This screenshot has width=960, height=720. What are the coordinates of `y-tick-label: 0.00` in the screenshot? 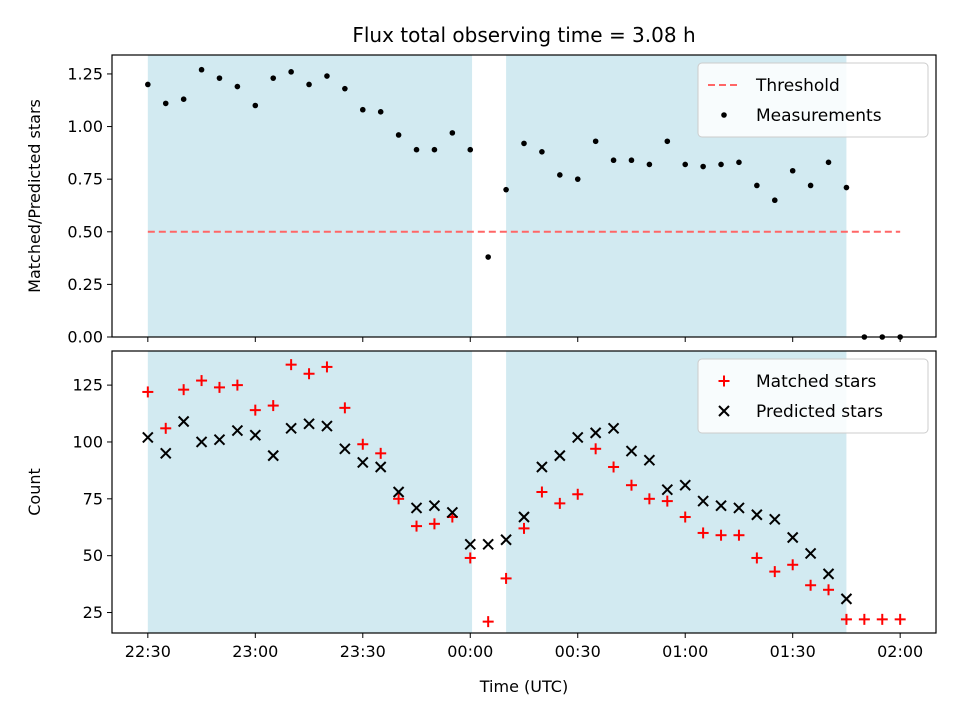 It's located at (85, 337).